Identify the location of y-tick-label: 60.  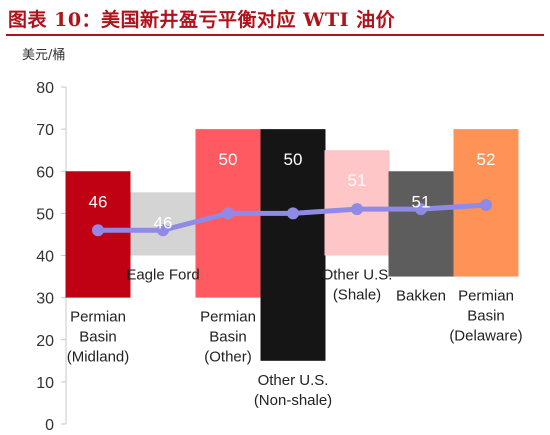
(45, 172).